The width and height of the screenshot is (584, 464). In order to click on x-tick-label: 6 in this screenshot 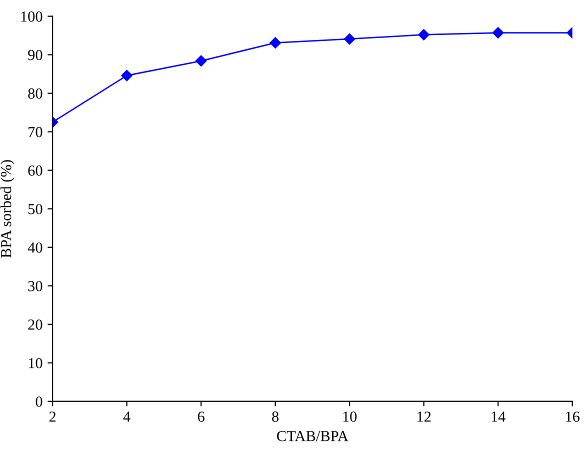, I will do `click(201, 417)`.